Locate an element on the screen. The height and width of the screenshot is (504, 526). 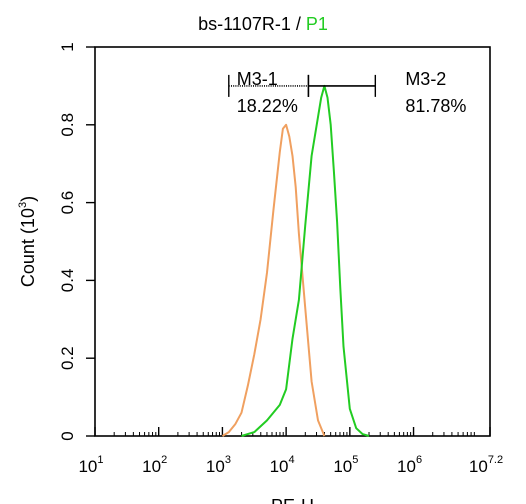
x-tick-label: 10² is located at coordinates (154, 465).